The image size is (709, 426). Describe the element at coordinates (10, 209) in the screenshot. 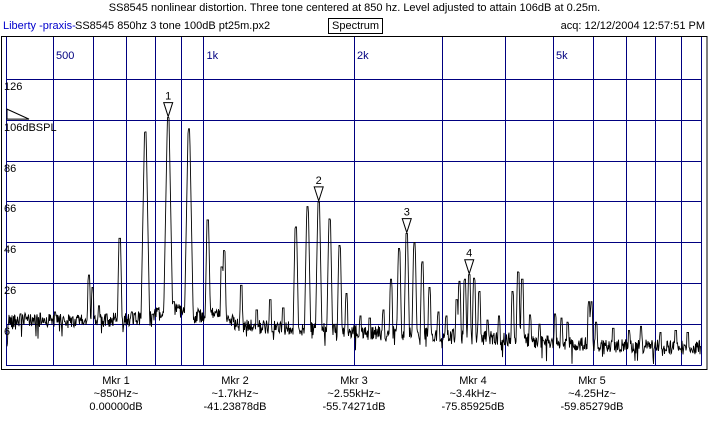

I see `y-tick-66: 66` at that location.